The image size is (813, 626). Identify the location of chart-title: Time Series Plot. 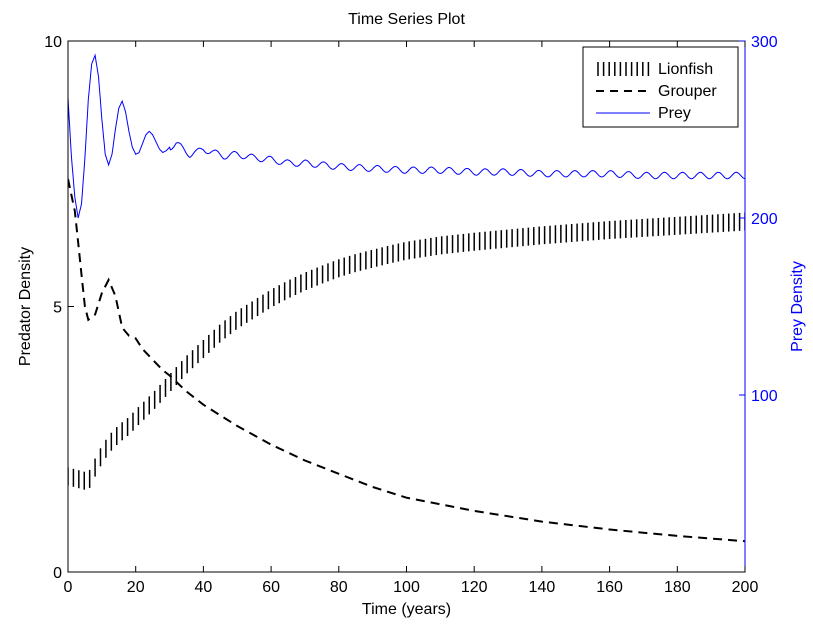
(406, 19).